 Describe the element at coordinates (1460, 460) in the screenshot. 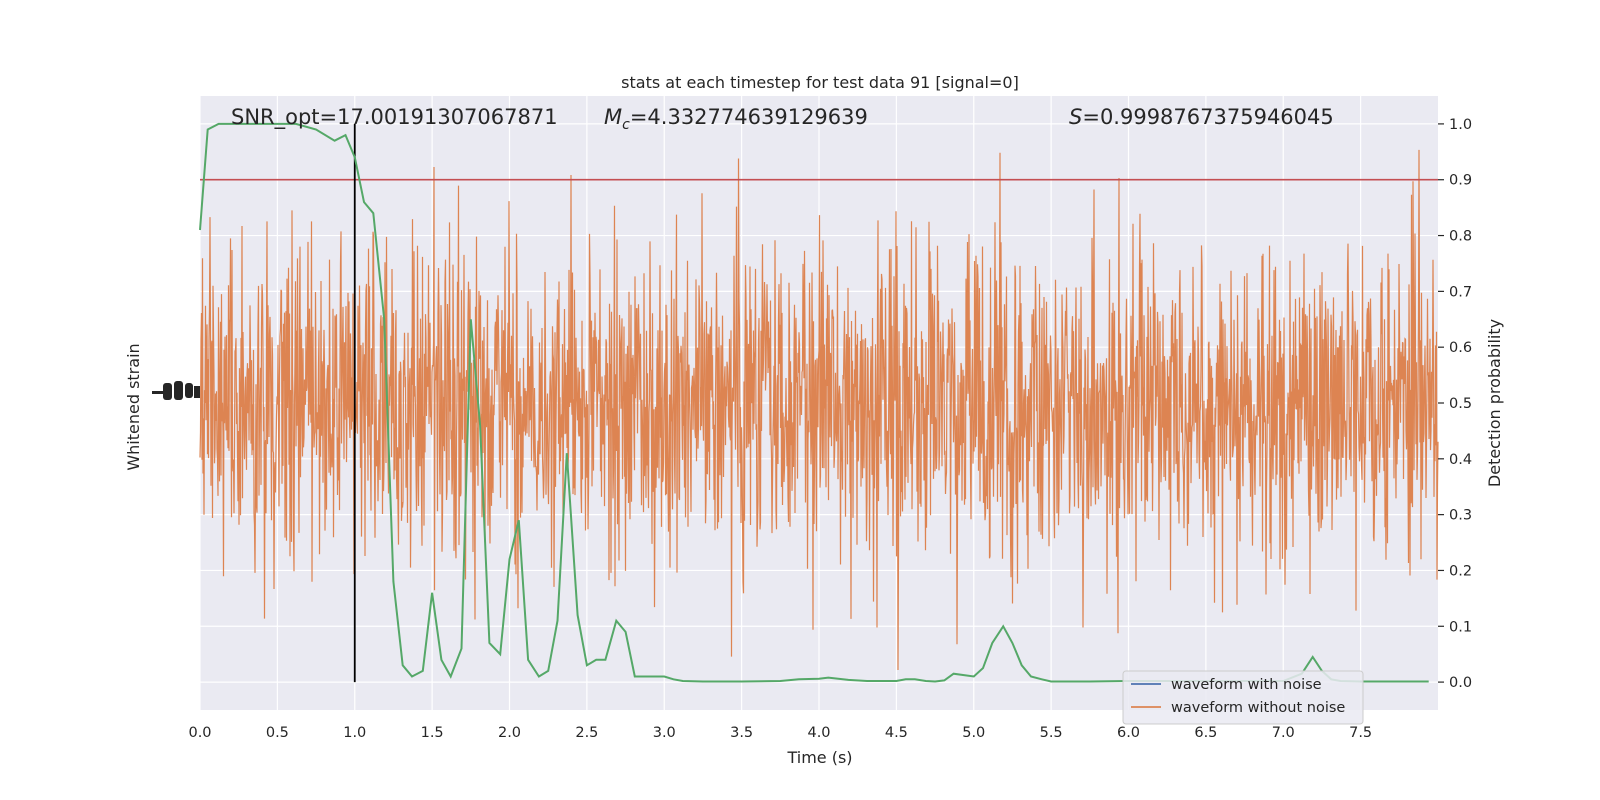

I see `right-tick-label: 0.4` at that location.